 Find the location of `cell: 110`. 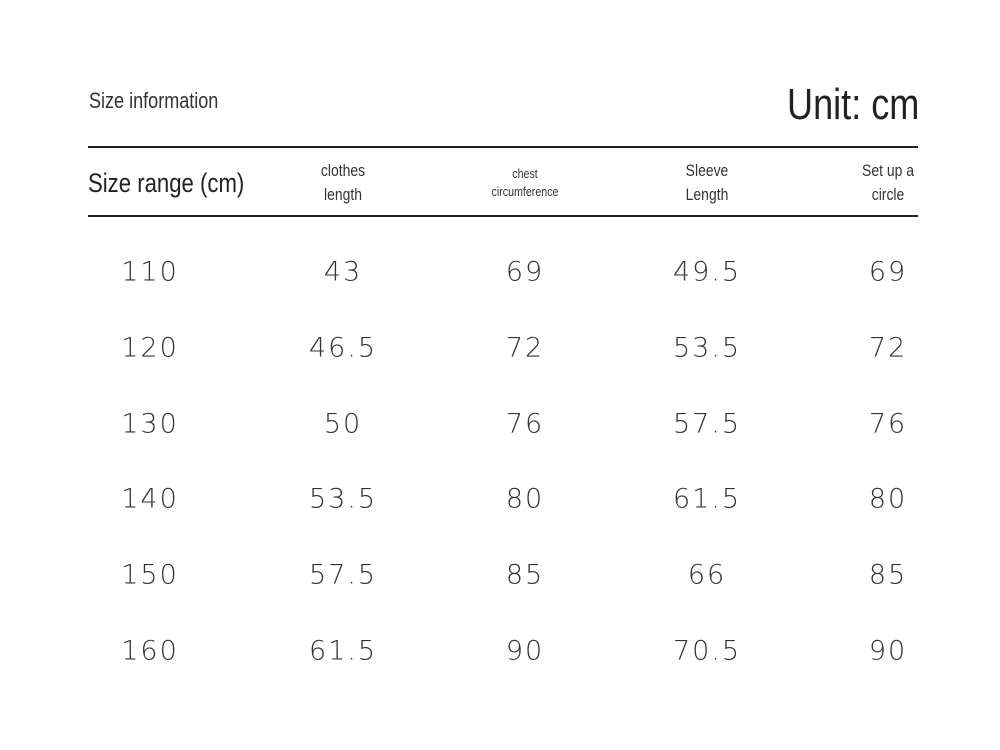

cell: 110 is located at coordinates (150, 272).